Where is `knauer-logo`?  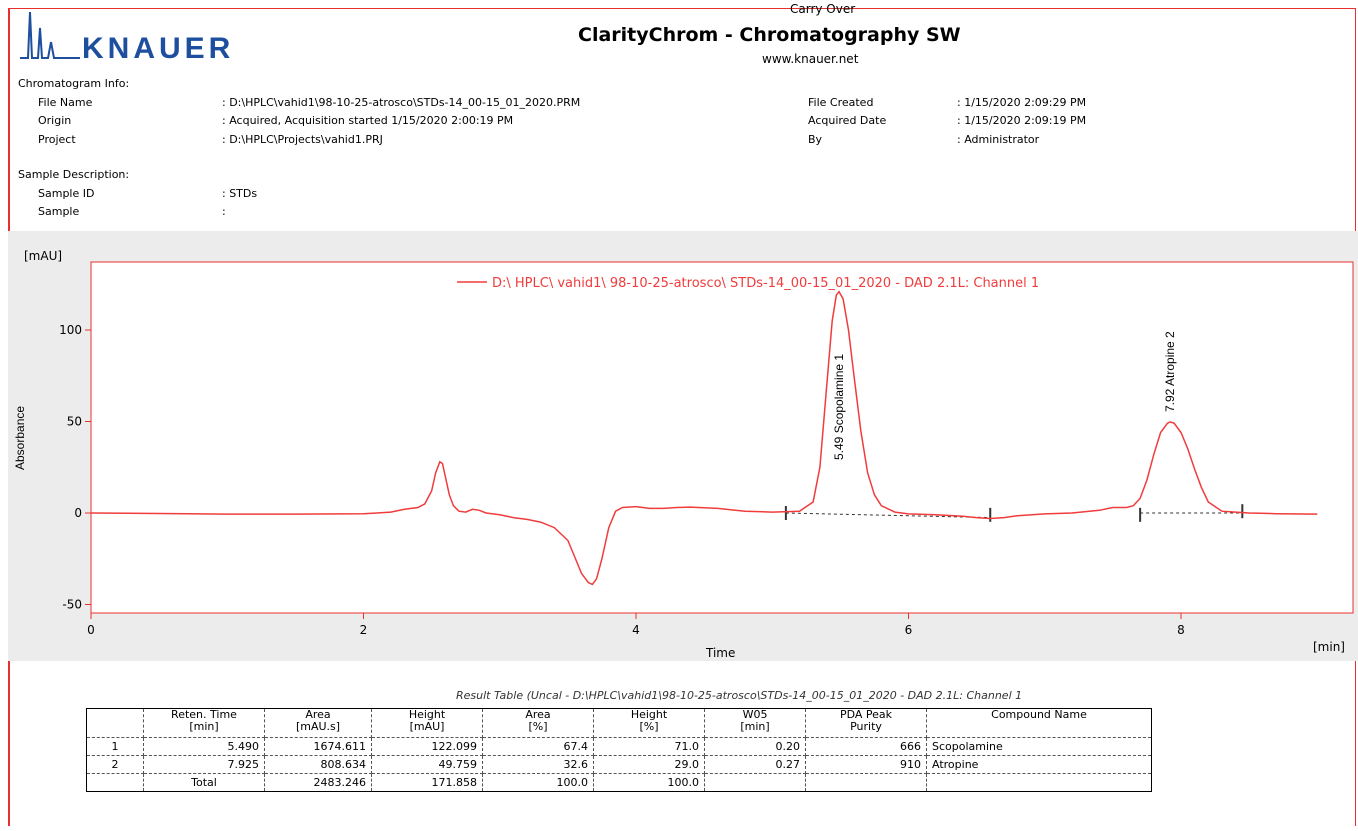 knauer-logo is located at coordinates (168, 38).